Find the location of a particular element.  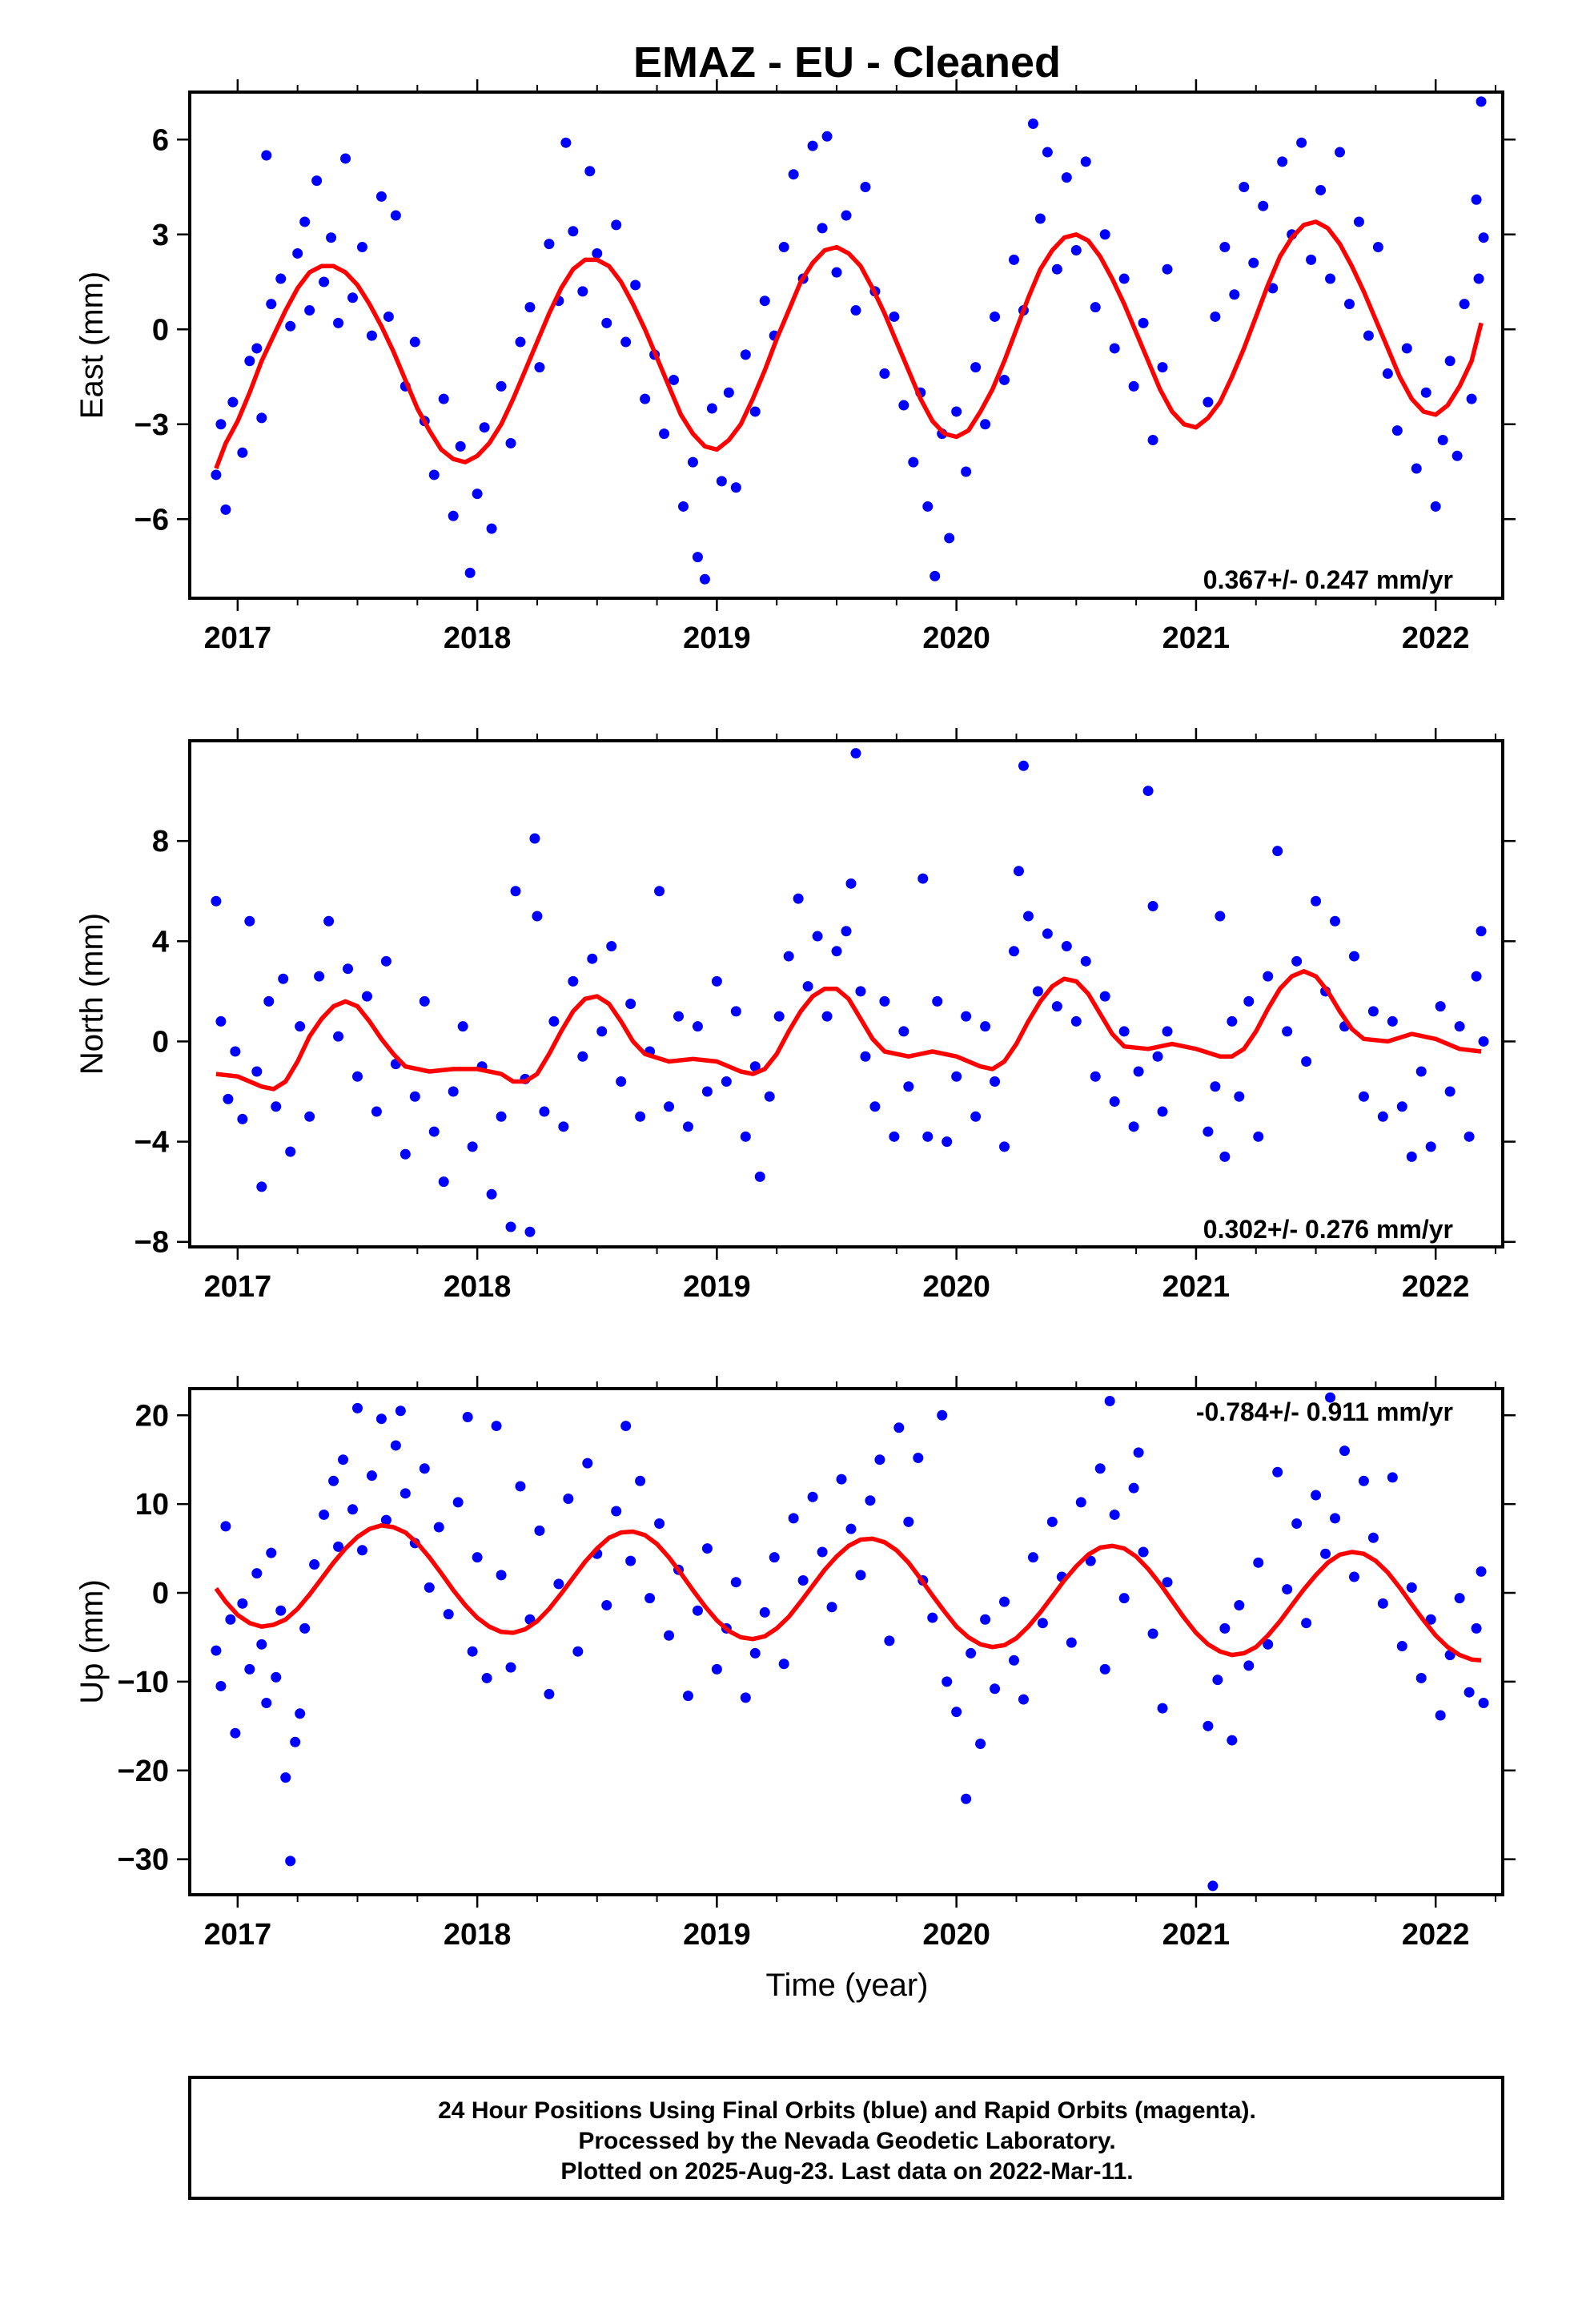

y-tick-label: −30 is located at coordinates (144, 1860).